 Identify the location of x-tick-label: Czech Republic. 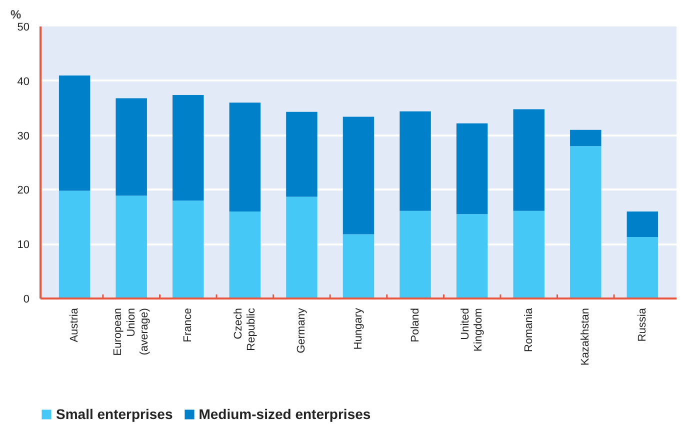
(245, 329).